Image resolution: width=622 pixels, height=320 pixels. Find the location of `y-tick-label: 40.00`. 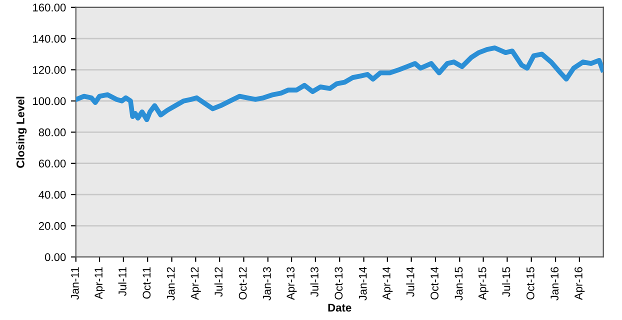

y-tick-label: 40.00 is located at coordinates (52, 194).